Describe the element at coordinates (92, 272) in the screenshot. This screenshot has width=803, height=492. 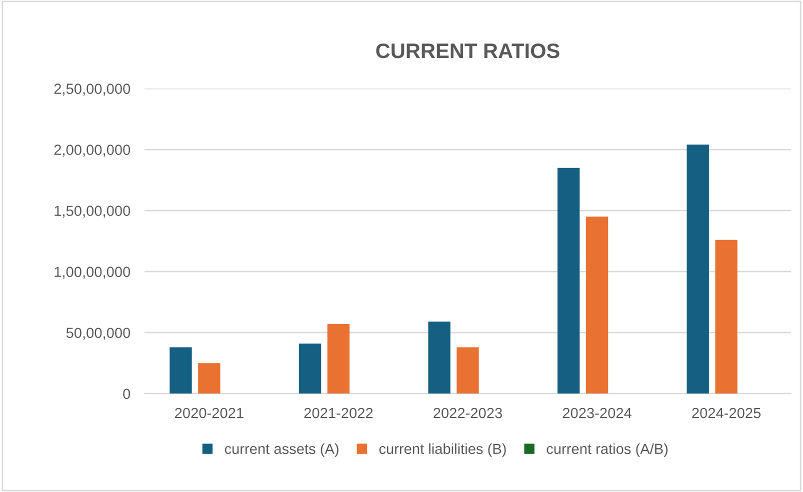
I see `y-tick-label: 1,00,00,000` at that location.